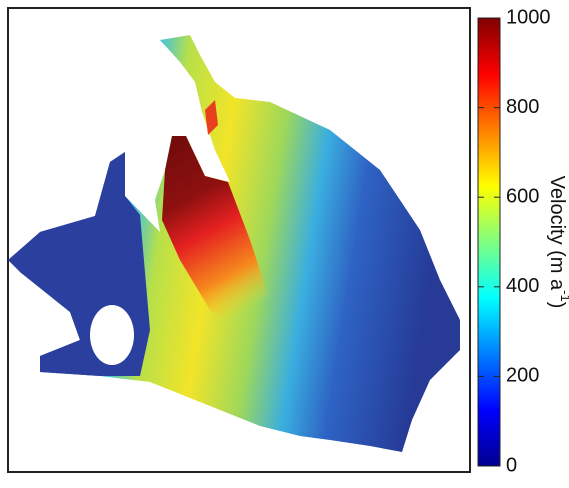 This screenshot has width=569, height=488. What do you see at coordinates (112, 335) in the screenshot?
I see `hole` at bounding box center [112, 335].